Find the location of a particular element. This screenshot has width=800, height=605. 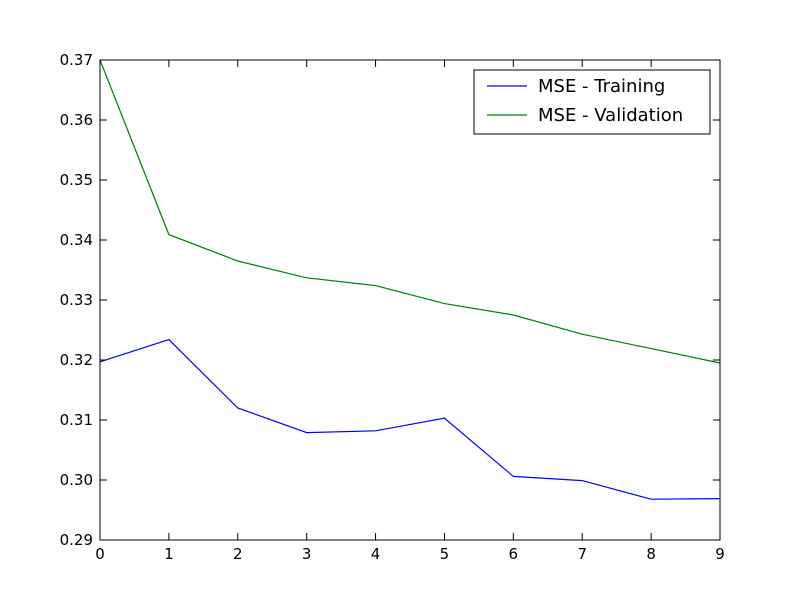

y-tick-label: 0.35 is located at coordinates (76, 180).